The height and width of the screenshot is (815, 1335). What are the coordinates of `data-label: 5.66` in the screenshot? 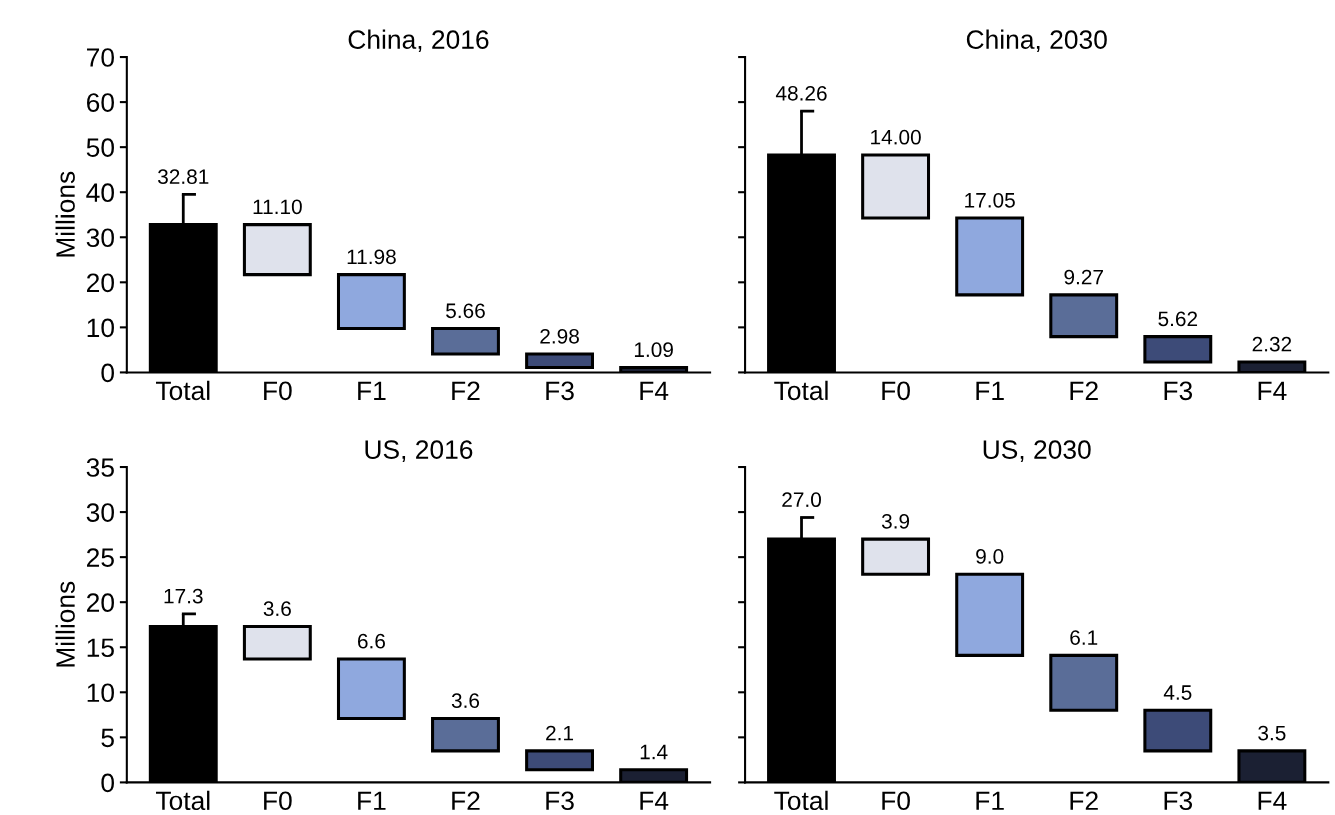 It's located at (465, 311).